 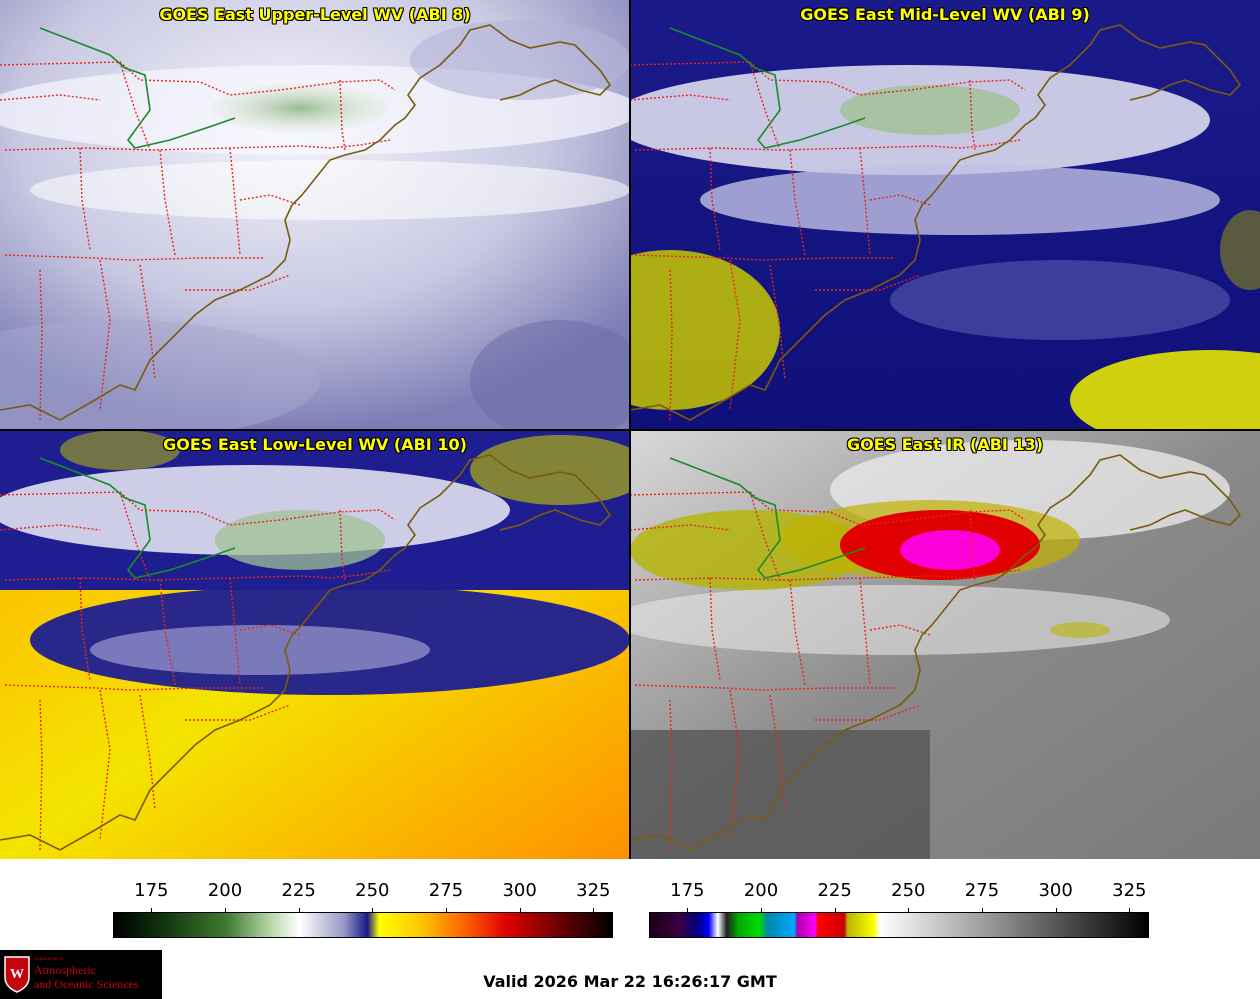 What do you see at coordinates (151, 890) in the screenshot?
I see `colorbar-tick-label: 175` at bounding box center [151, 890].